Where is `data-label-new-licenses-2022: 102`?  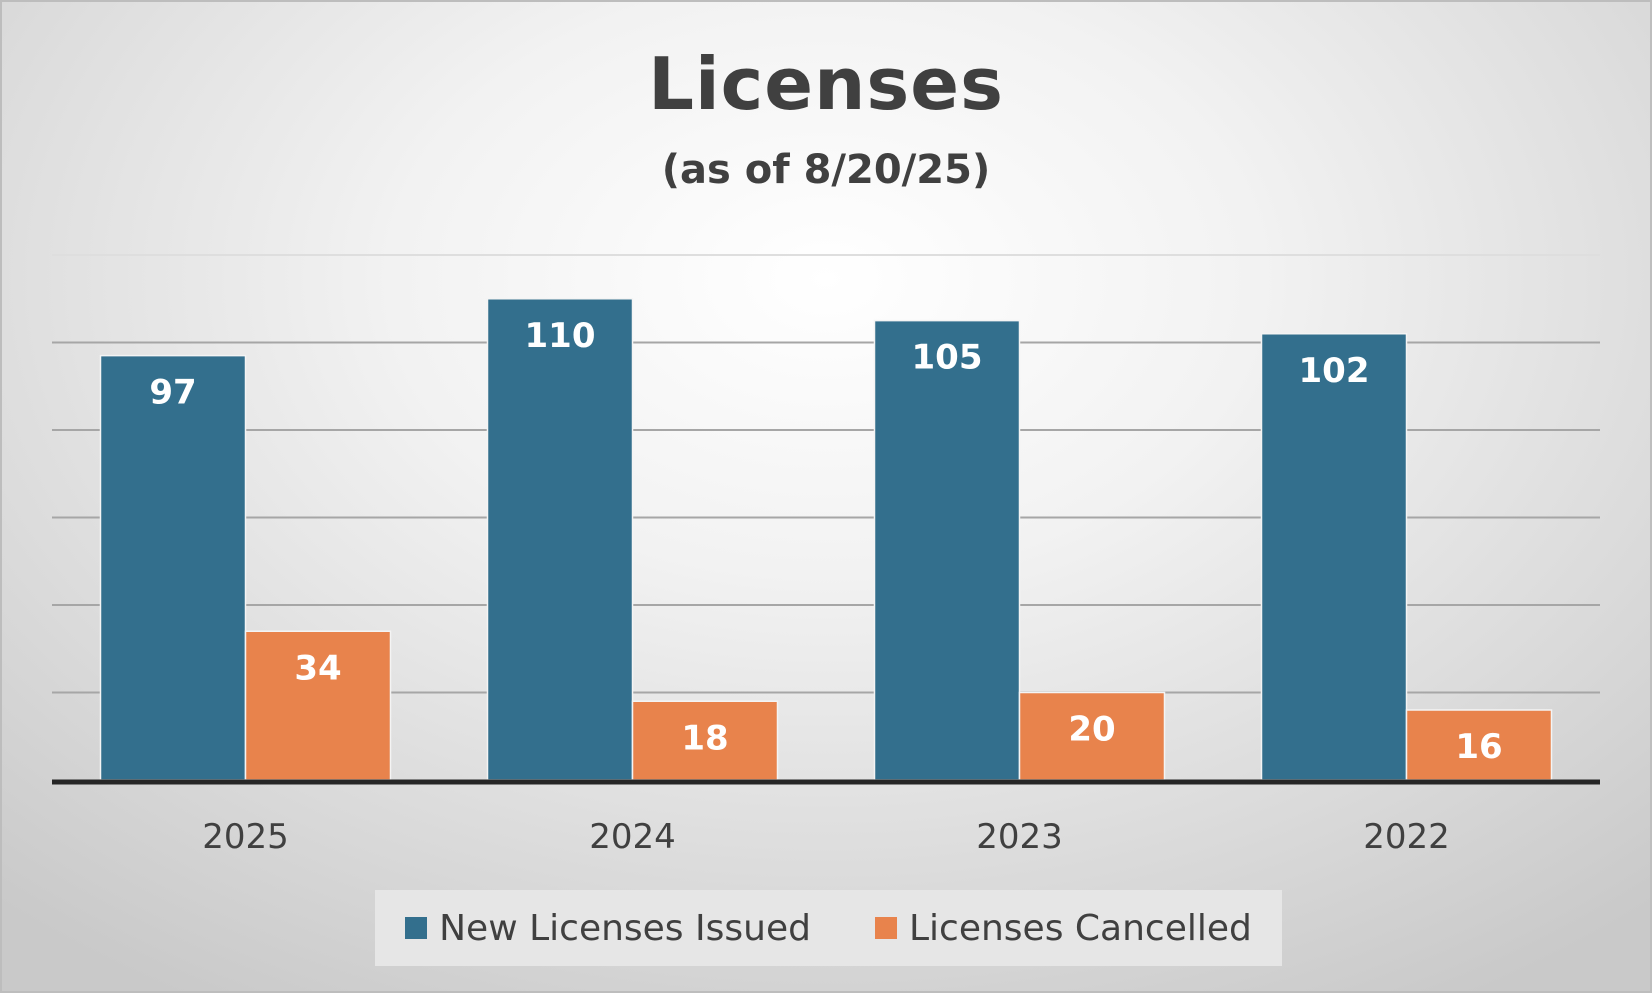
data-label-new-licenses-2022: 102 is located at coordinates (1334, 371).